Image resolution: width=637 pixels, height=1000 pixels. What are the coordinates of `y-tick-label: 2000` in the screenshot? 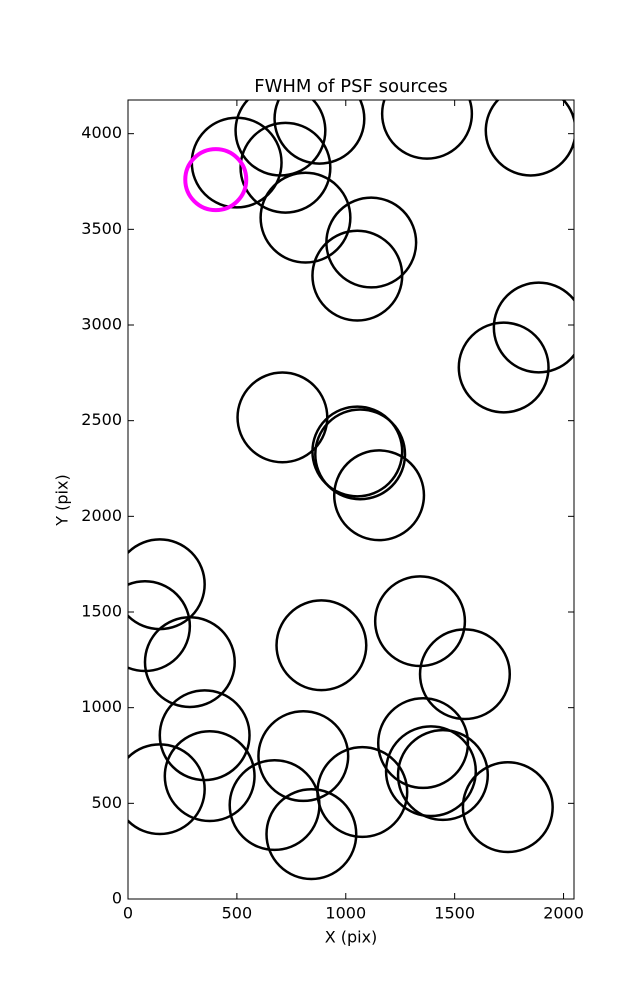 It's located at (101, 515).